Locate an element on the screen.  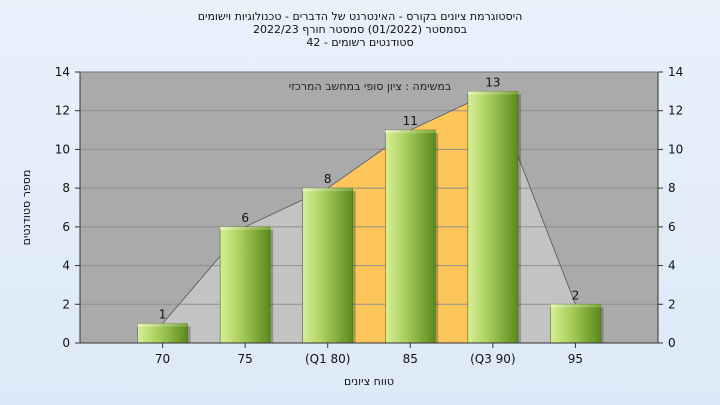
y-tick-label-right: 4 is located at coordinates (672, 266).